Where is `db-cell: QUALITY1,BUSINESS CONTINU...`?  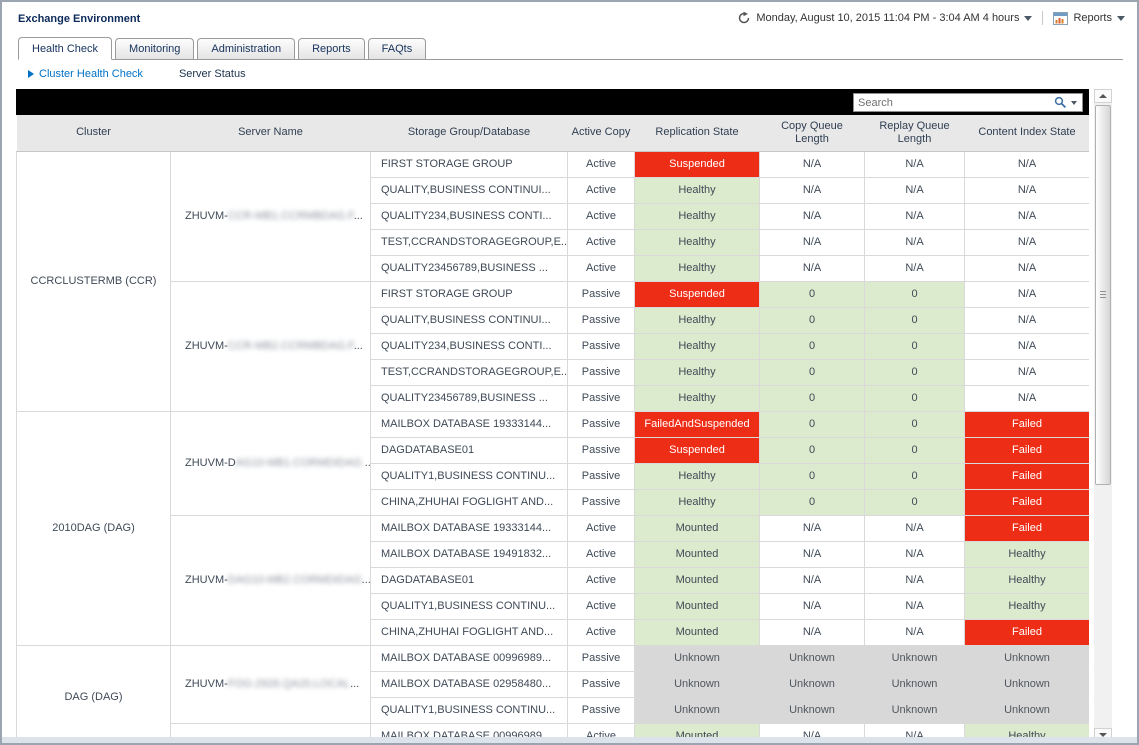
db-cell: QUALITY1,BUSINESS CONTINU... is located at coordinates (469, 710).